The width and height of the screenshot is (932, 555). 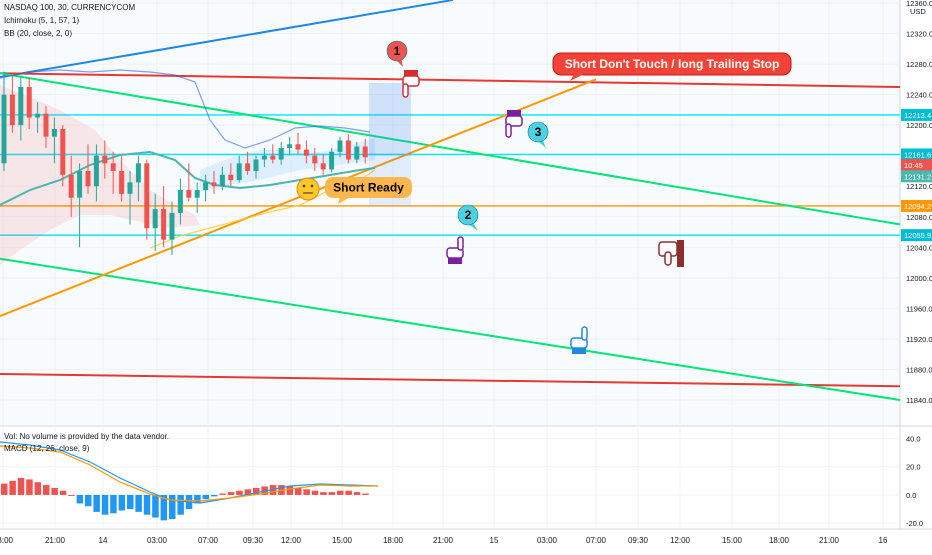 What do you see at coordinates (157, 540) in the screenshot?
I see `time-axis-tick-label: 03:00` at bounding box center [157, 540].